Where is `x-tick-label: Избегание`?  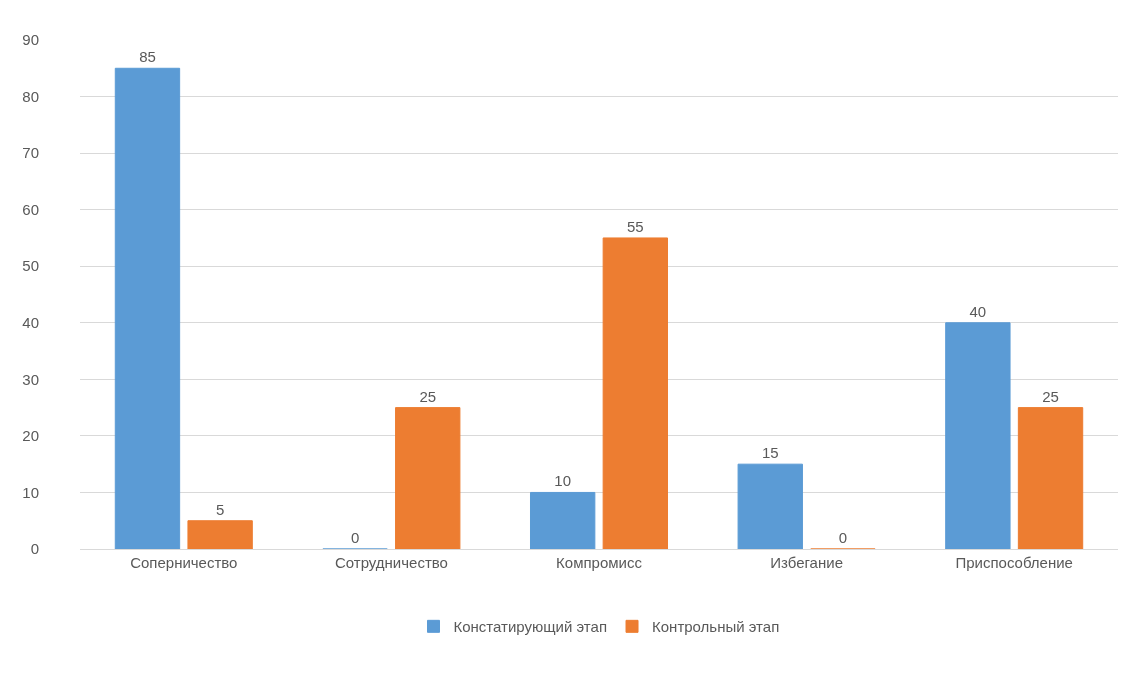
x-tick-label: Избегание is located at coordinates (806, 562).